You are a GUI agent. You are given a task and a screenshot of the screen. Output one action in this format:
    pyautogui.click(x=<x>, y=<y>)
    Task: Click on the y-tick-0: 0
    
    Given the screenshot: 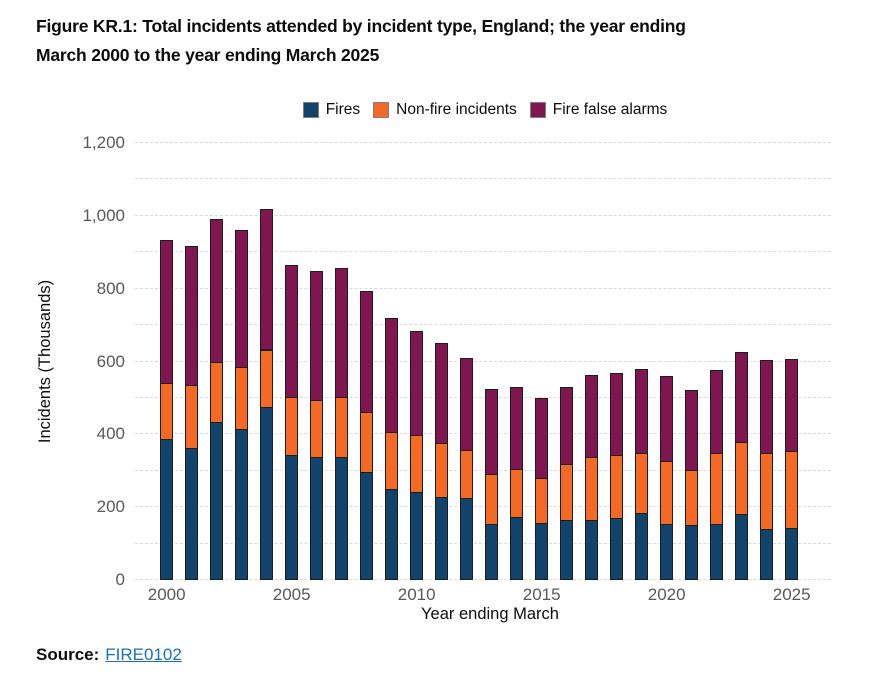 What is the action you would take?
    pyautogui.click(x=120, y=579)
    